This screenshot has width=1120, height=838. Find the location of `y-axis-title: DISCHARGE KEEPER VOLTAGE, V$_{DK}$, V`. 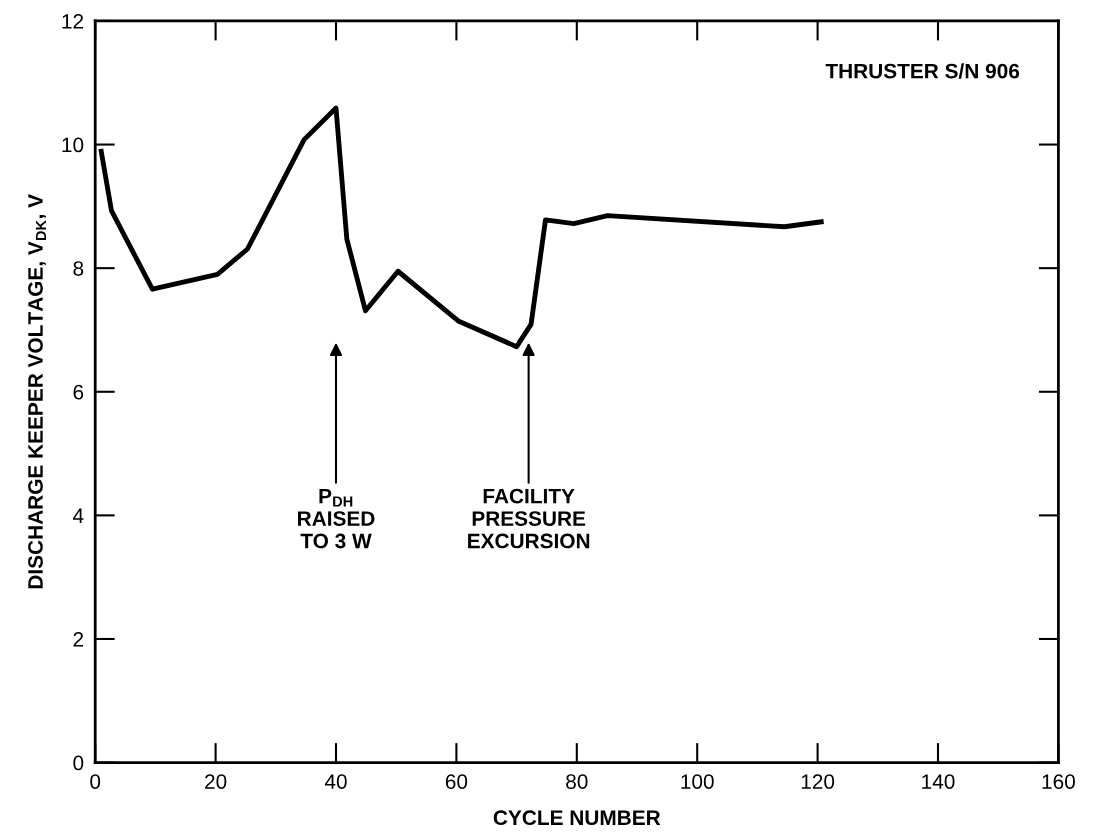

y-axis-title: DISCHARGE KEEPER VOLTAGE, V$_{DK}$, V is located at coordinates (37, 391).